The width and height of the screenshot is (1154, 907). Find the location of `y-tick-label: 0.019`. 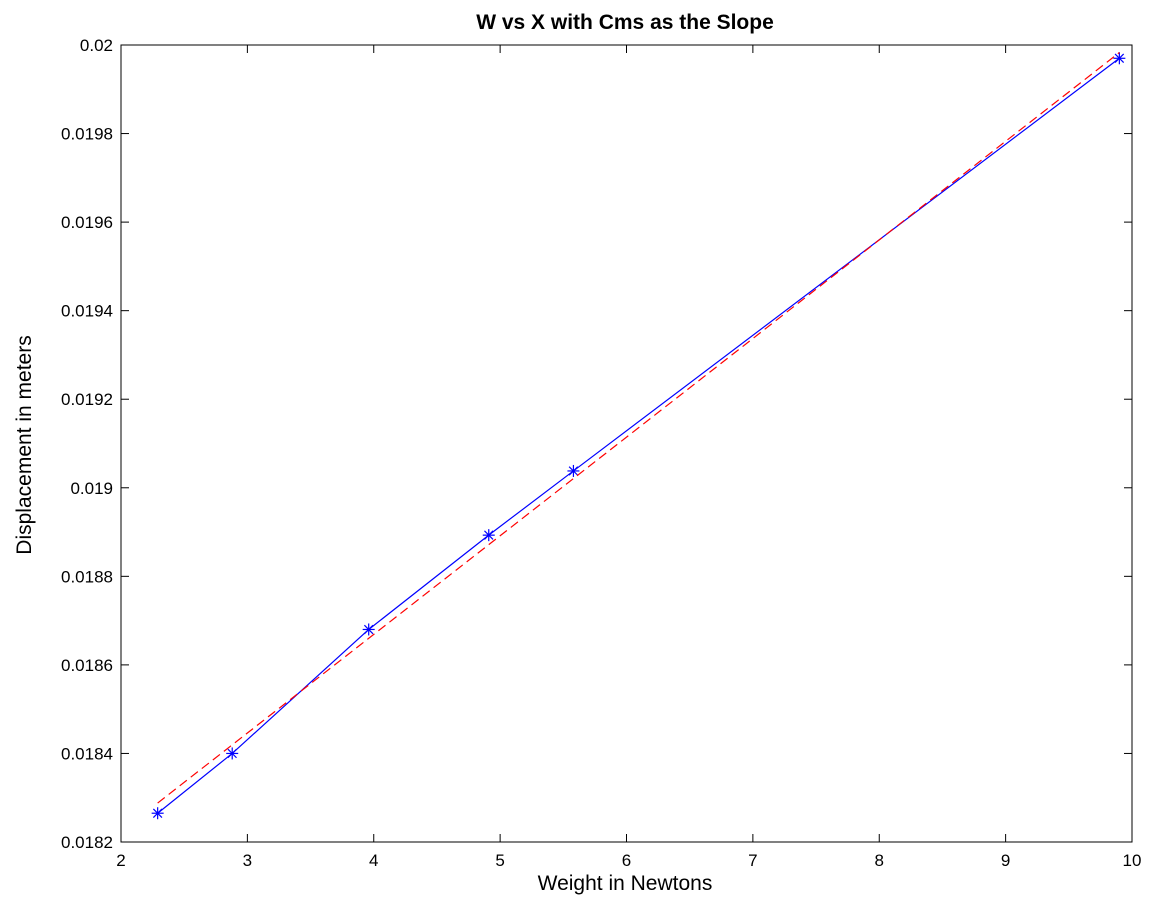

y-tick-label: 0.019 is located at coordinates (91, 488).